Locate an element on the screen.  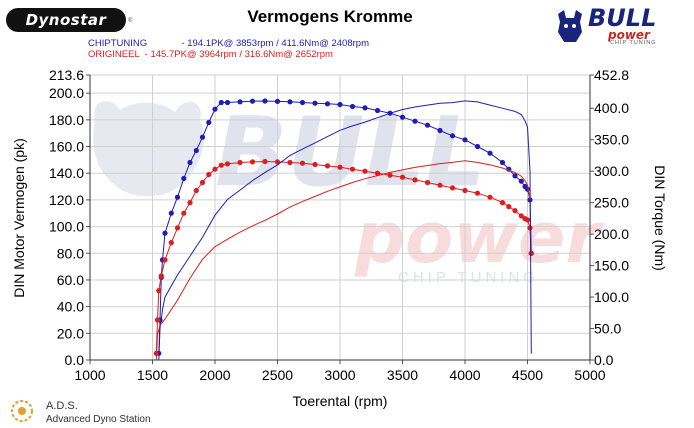
watermark-word-2: power is located at coordinates (479, 238).